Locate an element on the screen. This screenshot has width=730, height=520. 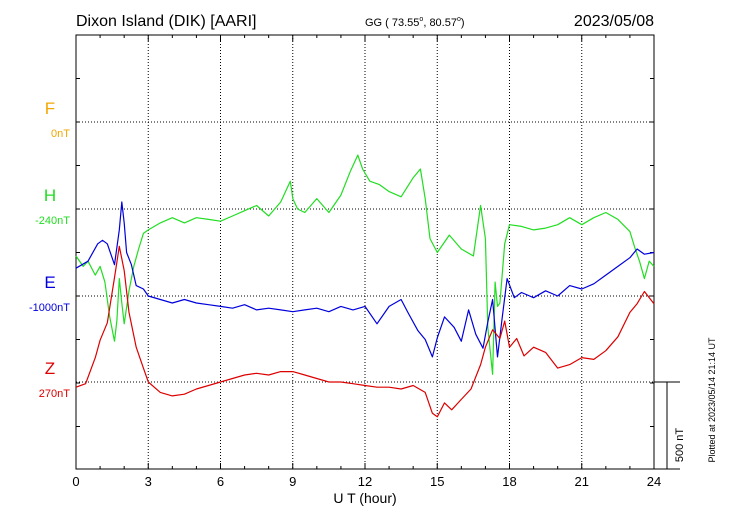
x-tick-label-21: 21 is located at coordinates (582, 481).